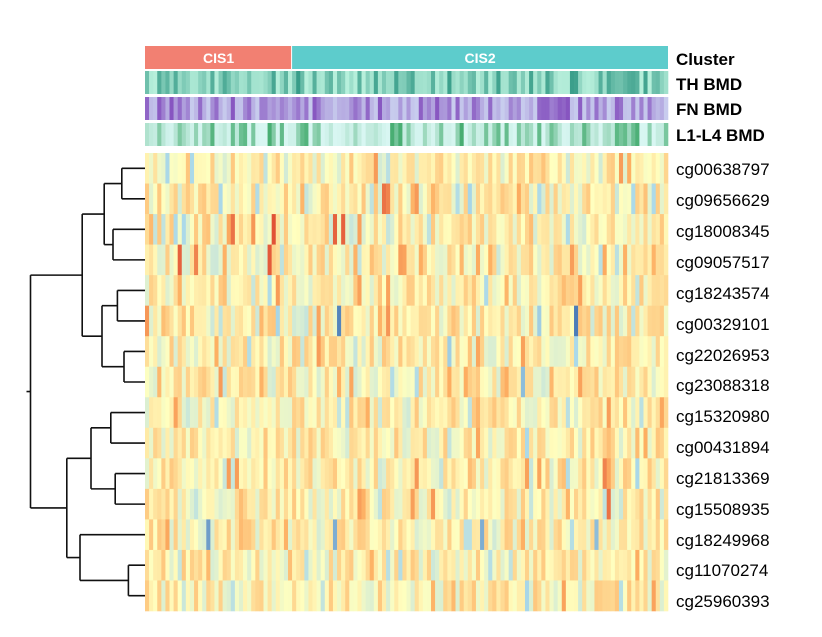 The image size is (822, 637). Describe the element at coordinates (218, 57) in the screenshot. I see `cluster-cis1-bar` at that location.